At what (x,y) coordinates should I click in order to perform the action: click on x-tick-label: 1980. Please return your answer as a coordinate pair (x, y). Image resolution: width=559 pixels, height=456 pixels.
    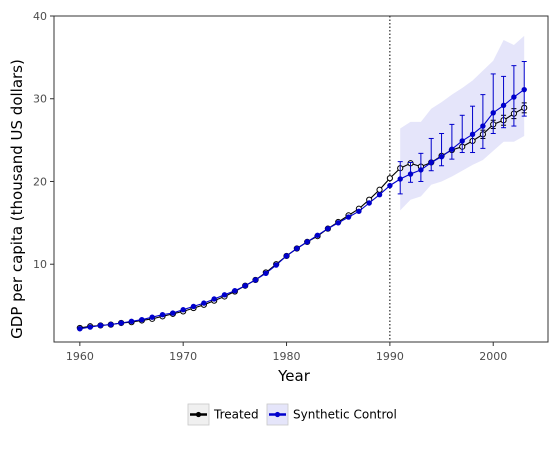
    Looking at the image, I should click on (287, 356).